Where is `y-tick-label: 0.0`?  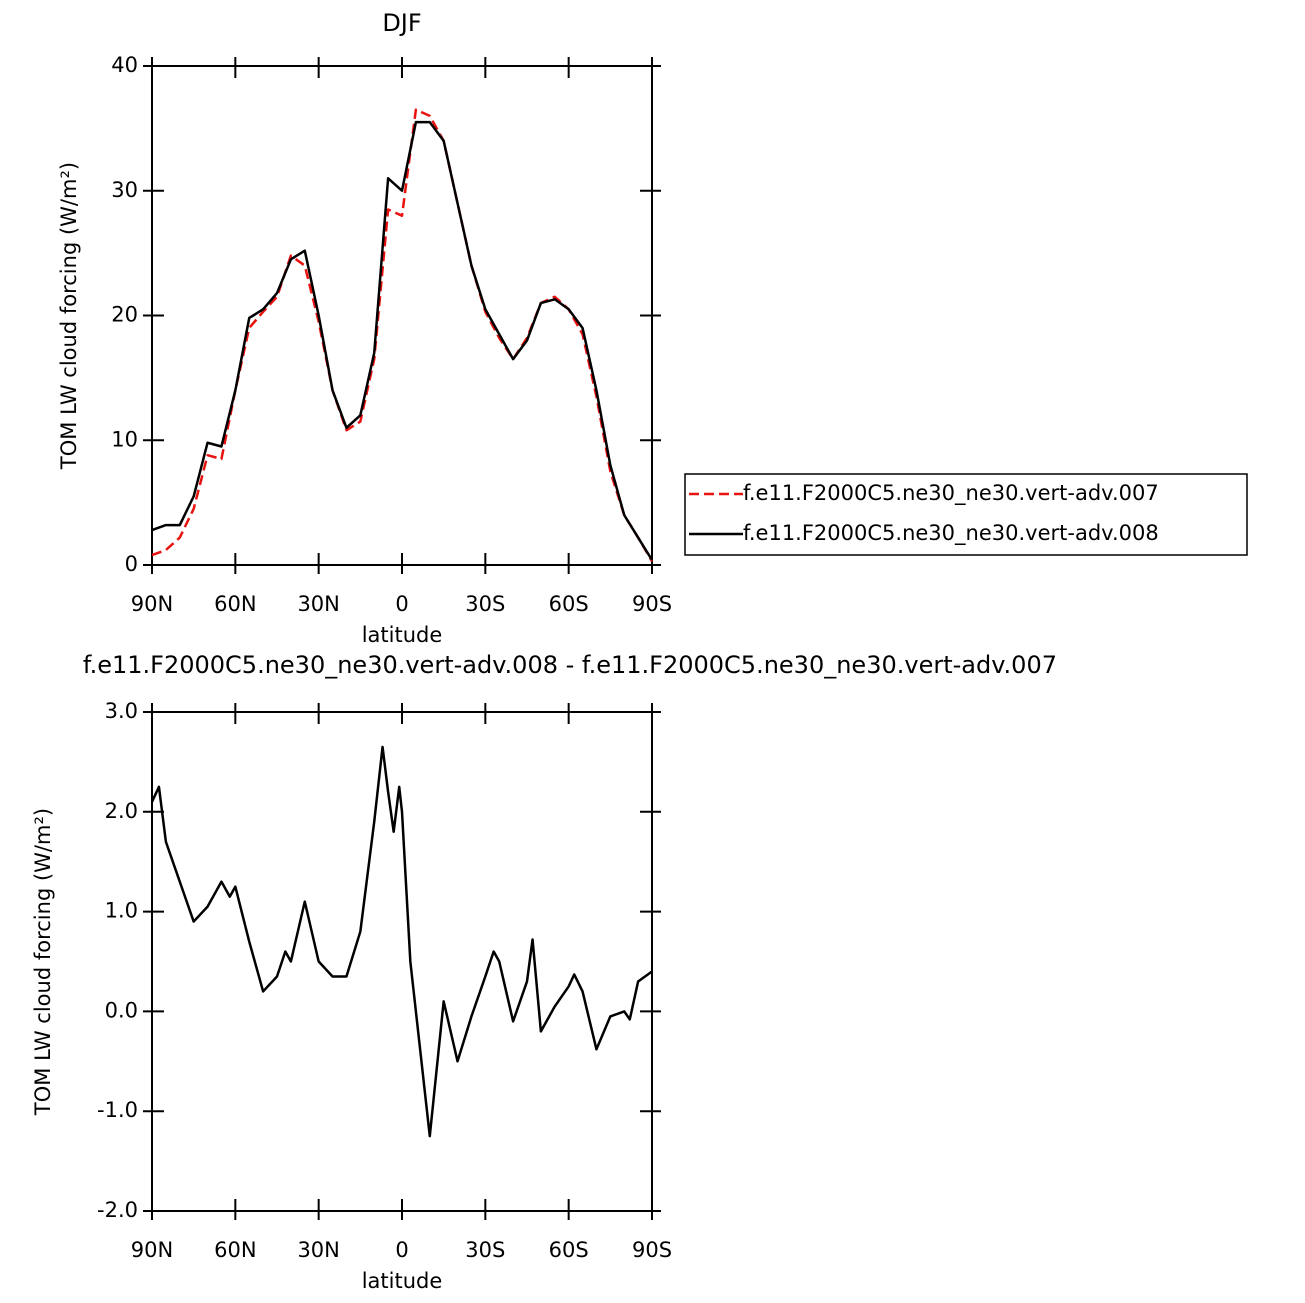
y-tick-label: 0.0 is located at coordinates (121, 1010).